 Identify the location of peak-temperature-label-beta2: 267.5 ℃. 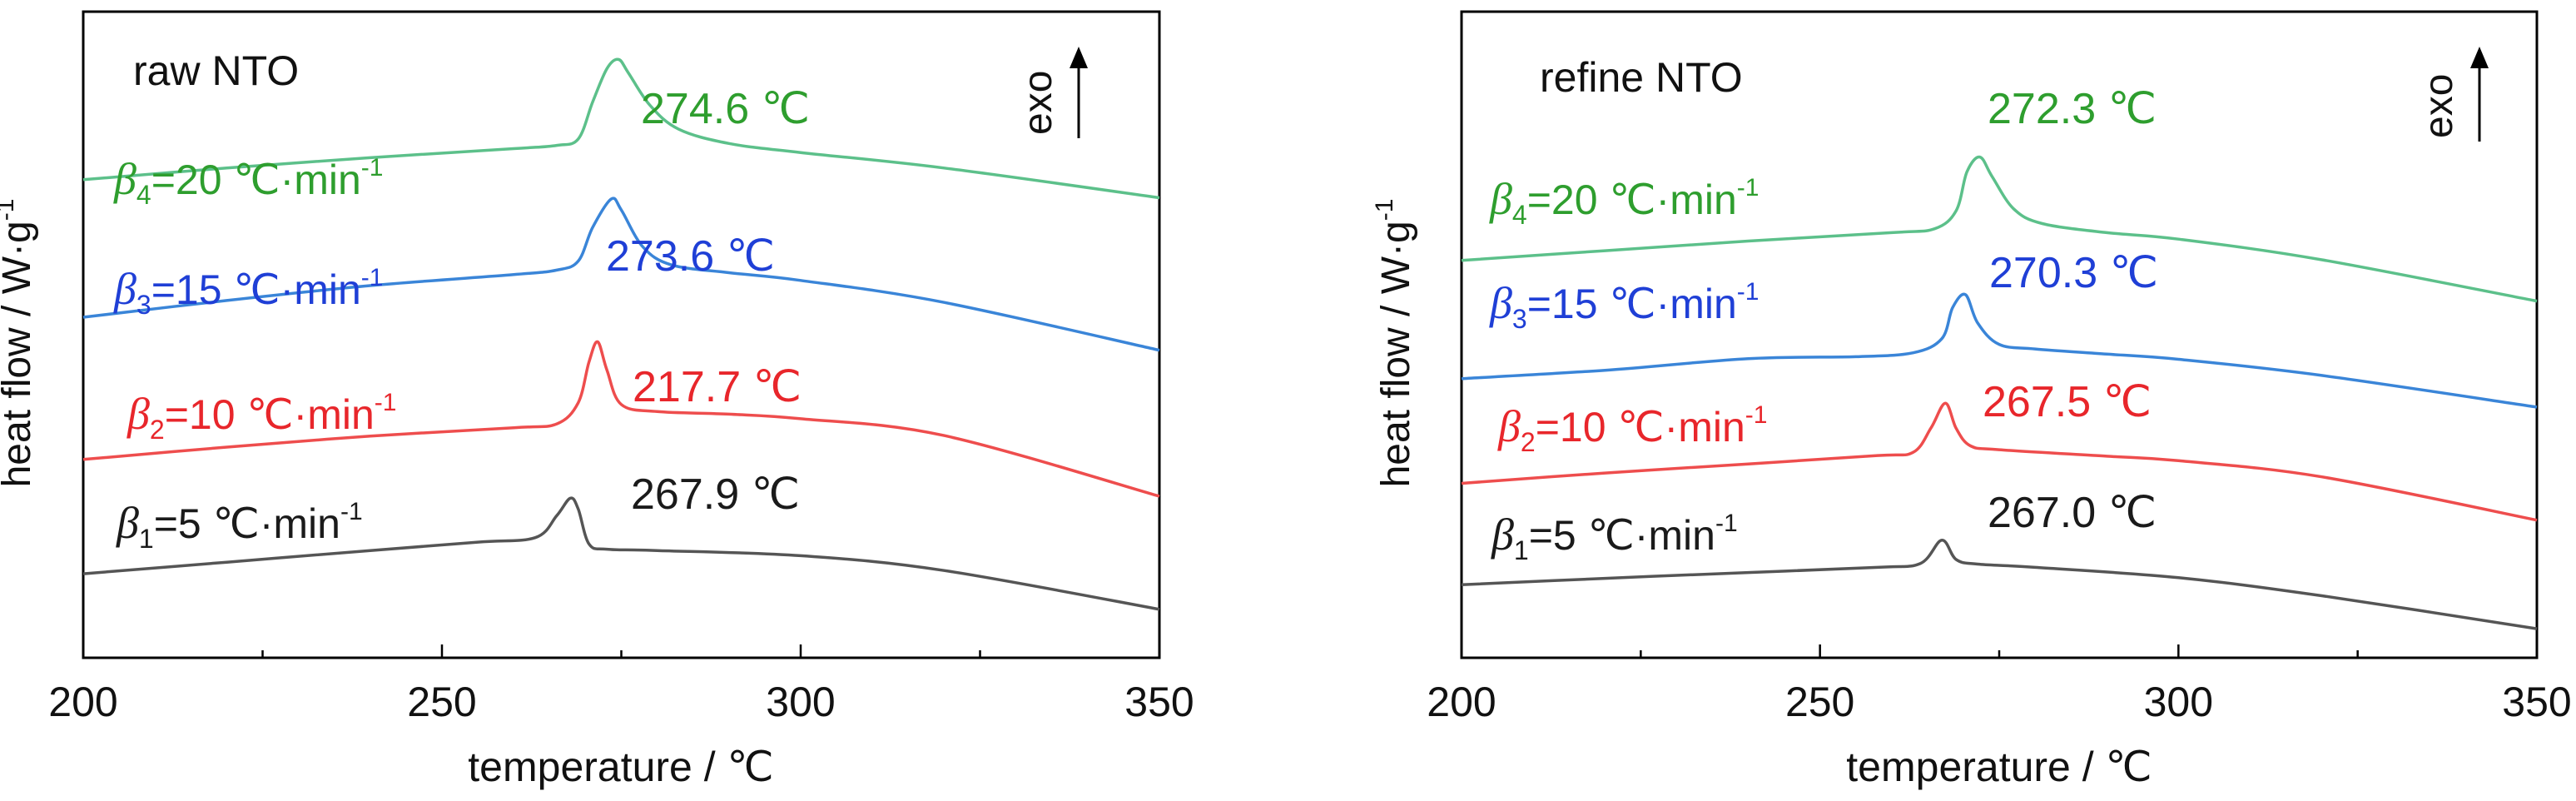
(2067, 402).